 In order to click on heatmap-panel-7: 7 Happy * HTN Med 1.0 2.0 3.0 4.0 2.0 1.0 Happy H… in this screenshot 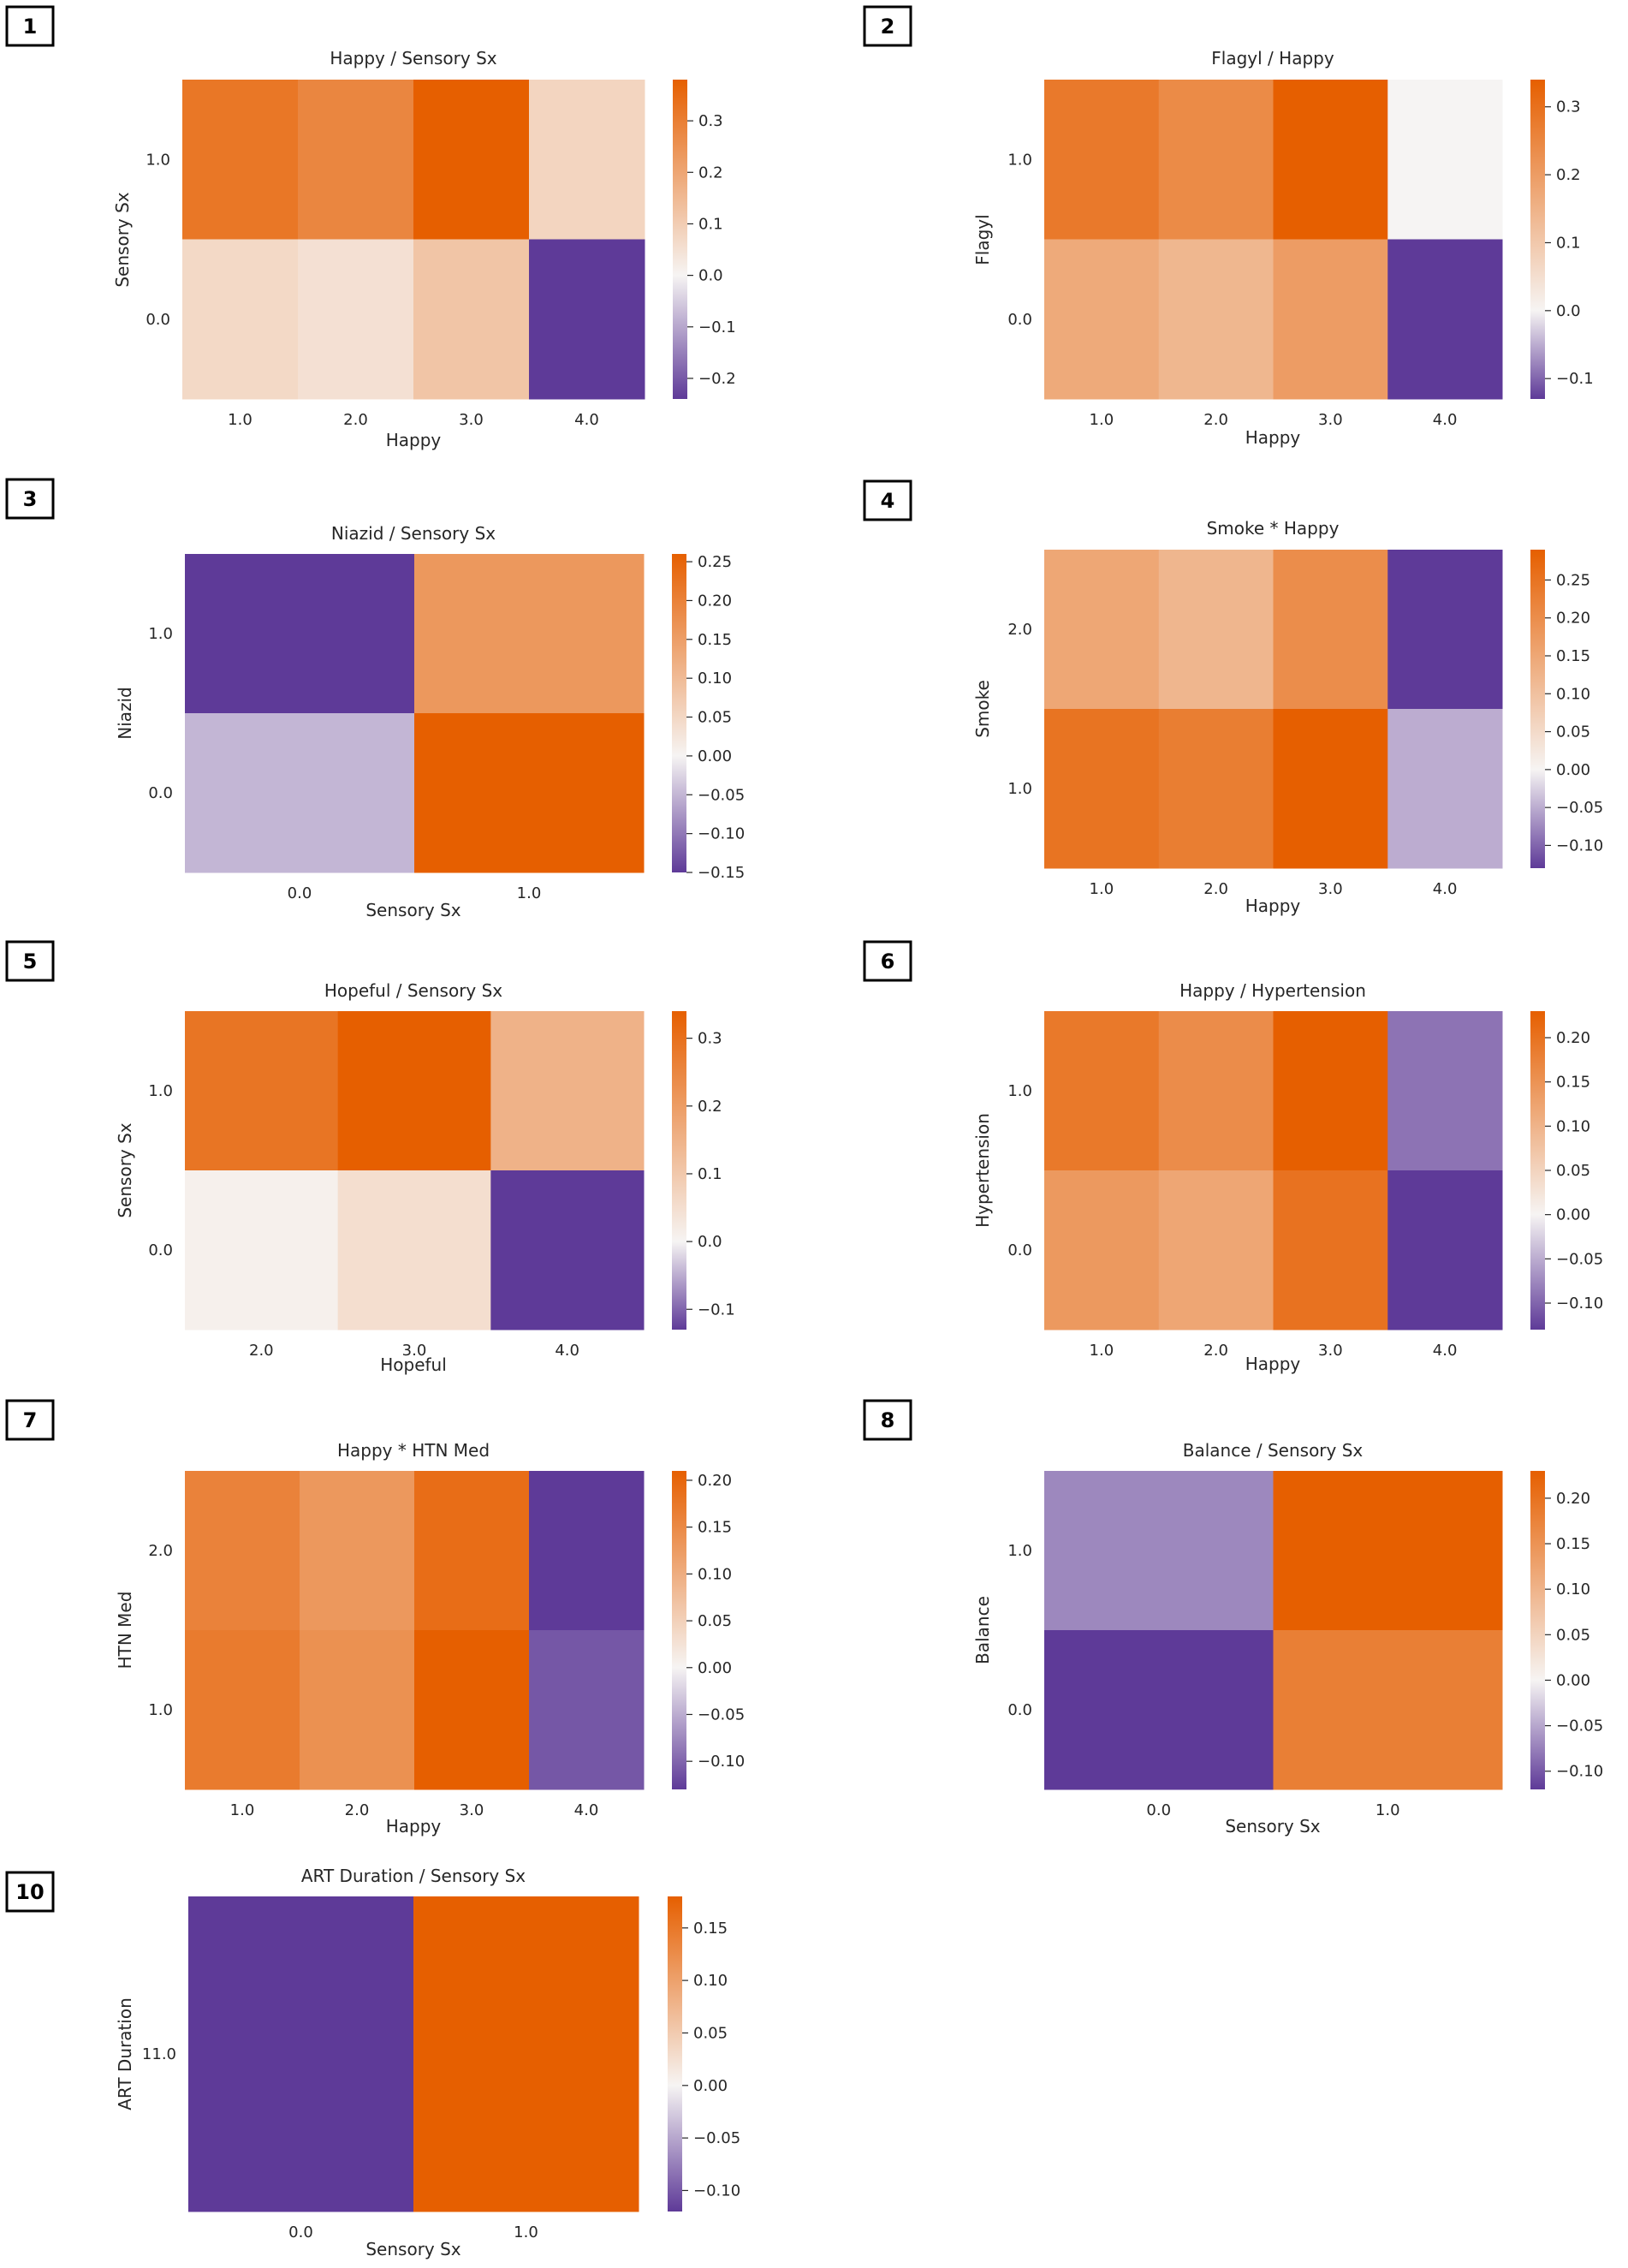, I will do `click(375, 1617)`.